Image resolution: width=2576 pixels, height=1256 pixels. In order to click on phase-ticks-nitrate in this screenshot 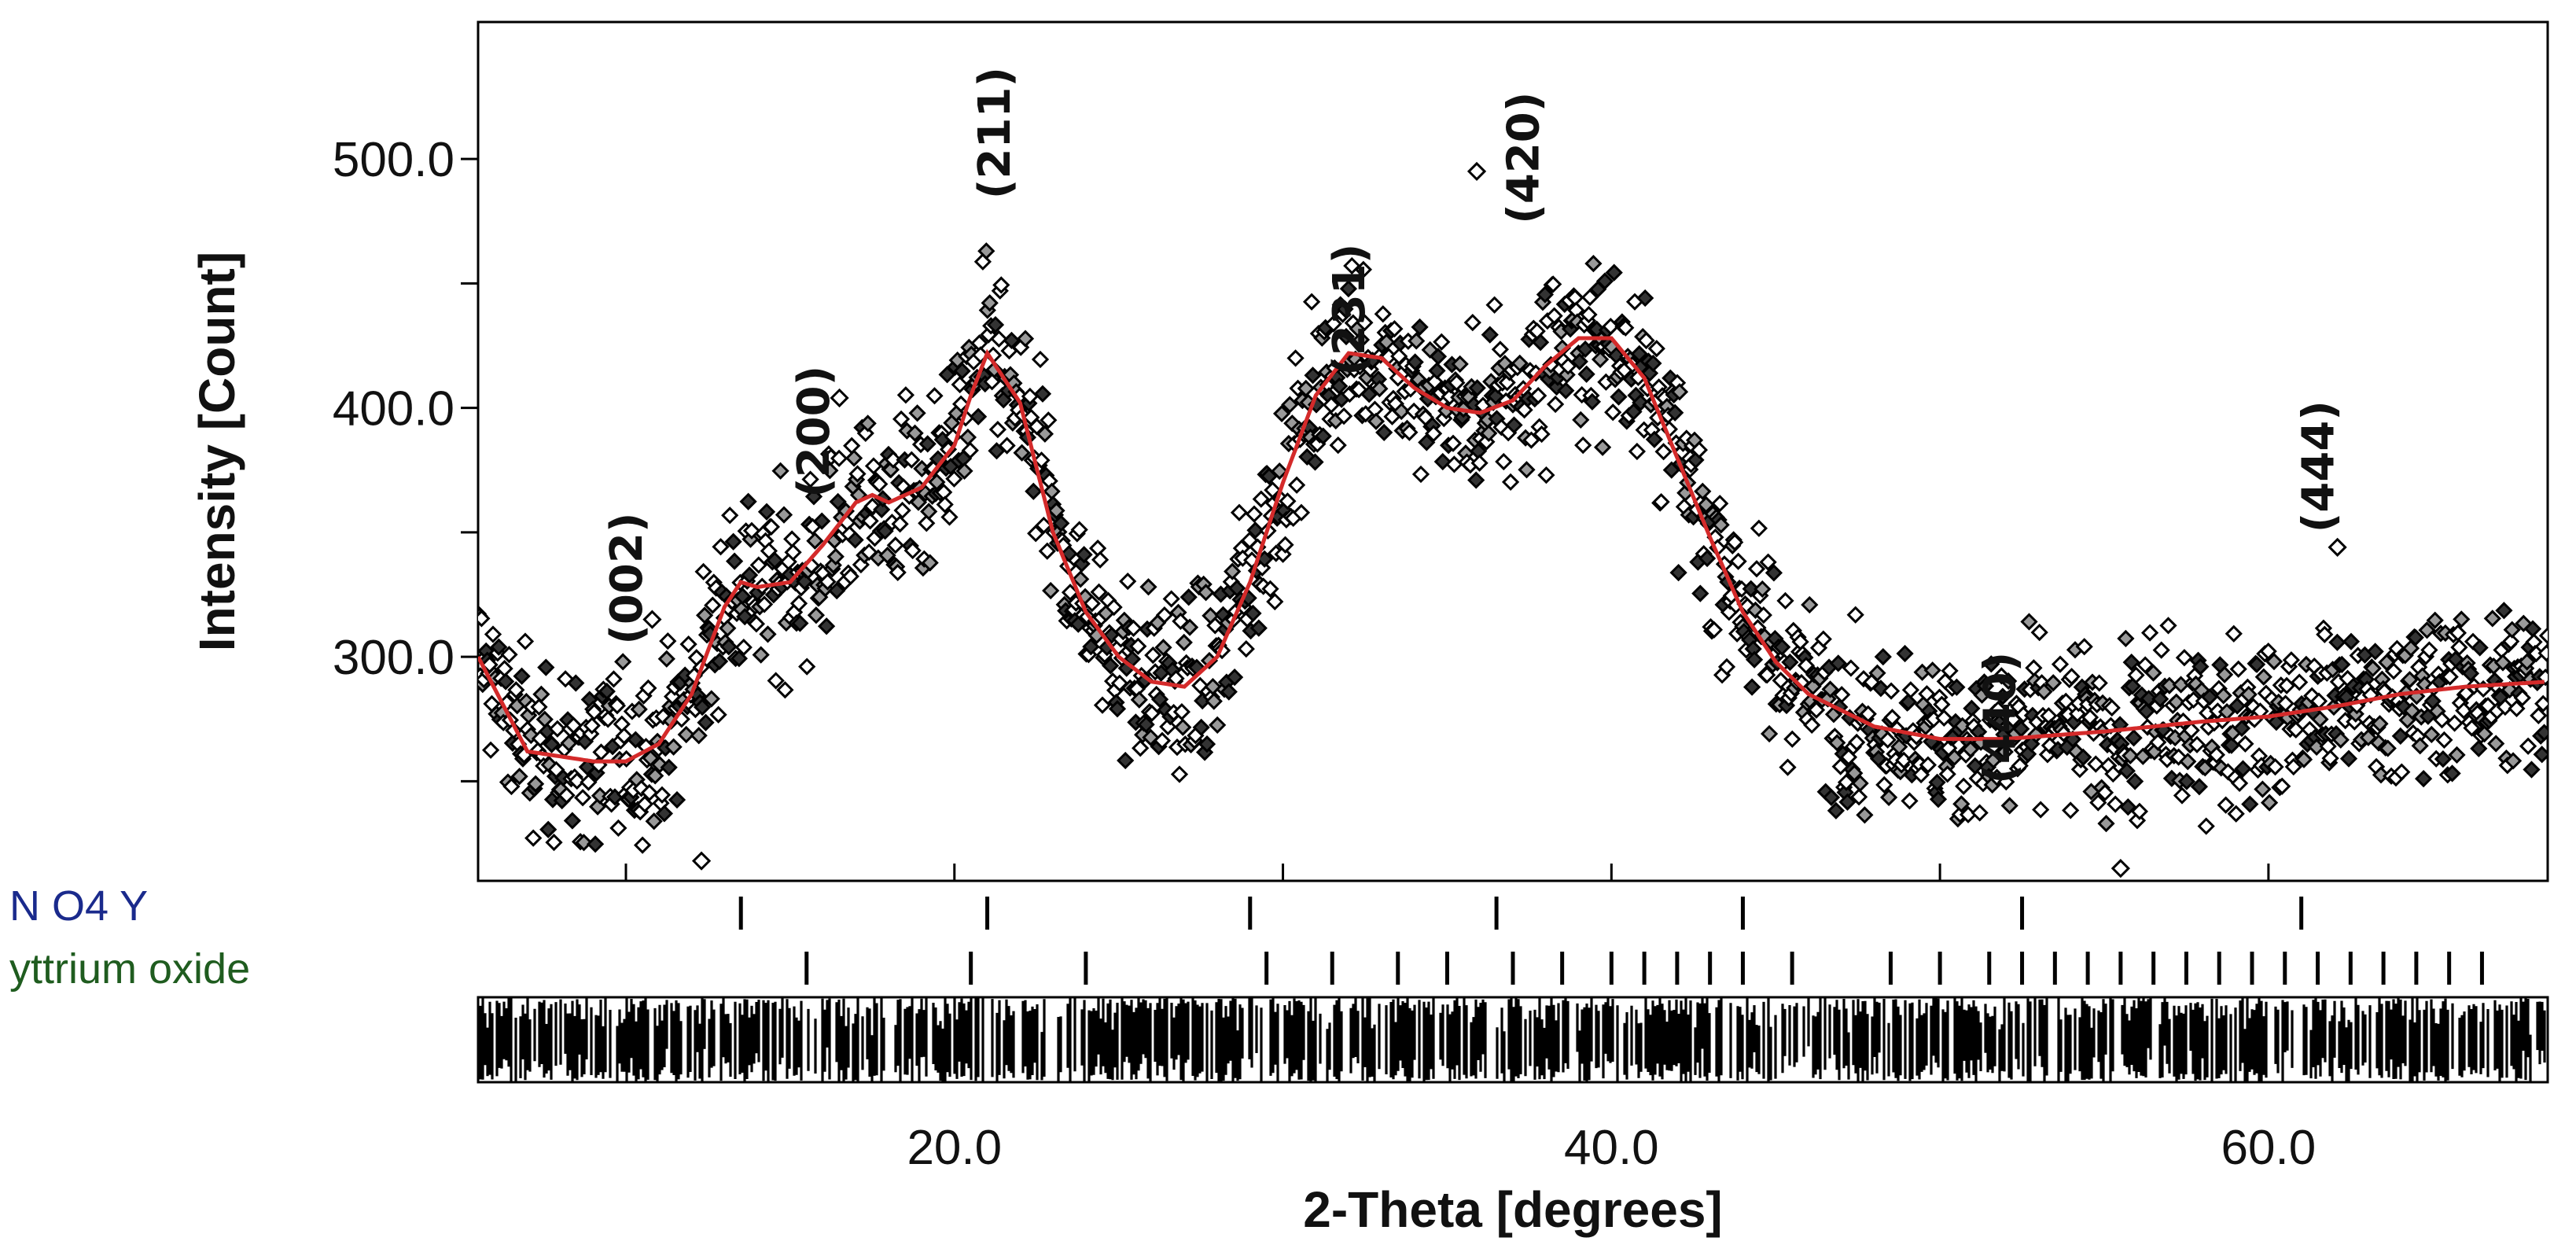, I will do `click(1521, 913)`.